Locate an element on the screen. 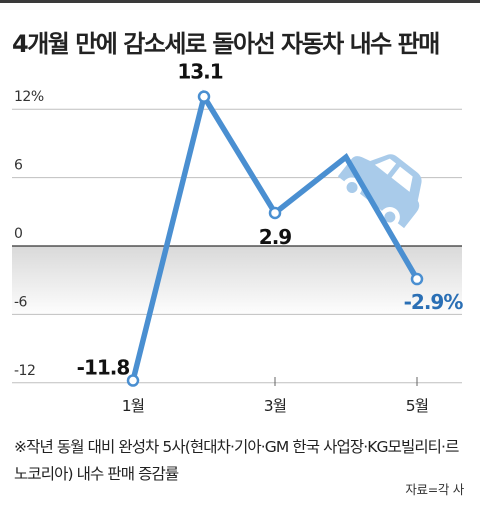 Image resolution: width=480 pixels, height=518 pixels. data-label: -2.9% is located at coordinates (434, 302).